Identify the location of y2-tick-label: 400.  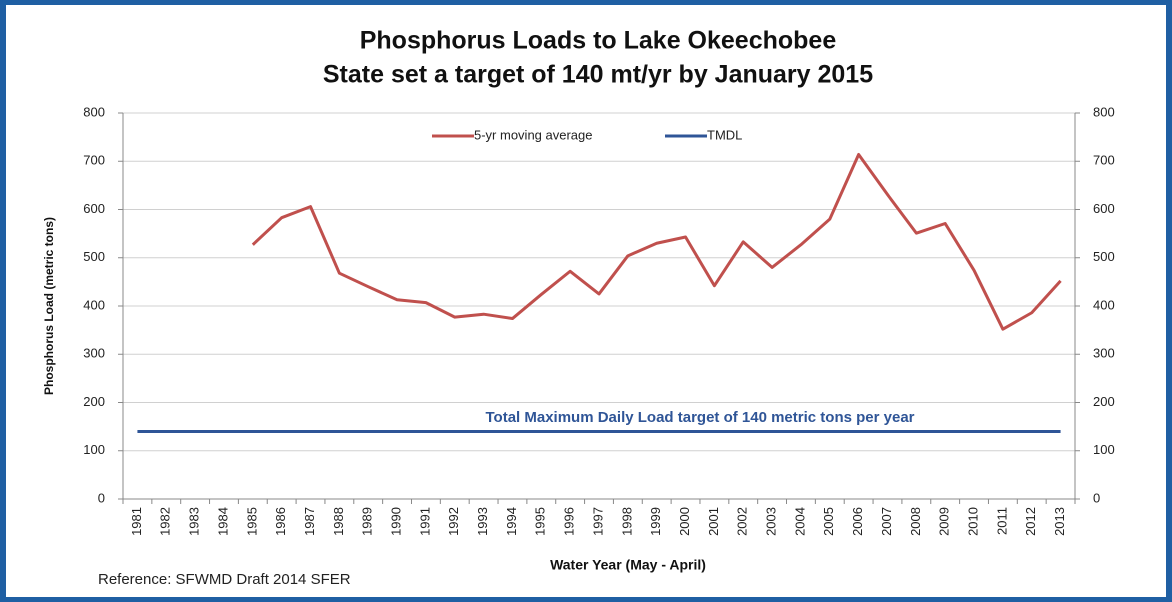
(1104, 304).